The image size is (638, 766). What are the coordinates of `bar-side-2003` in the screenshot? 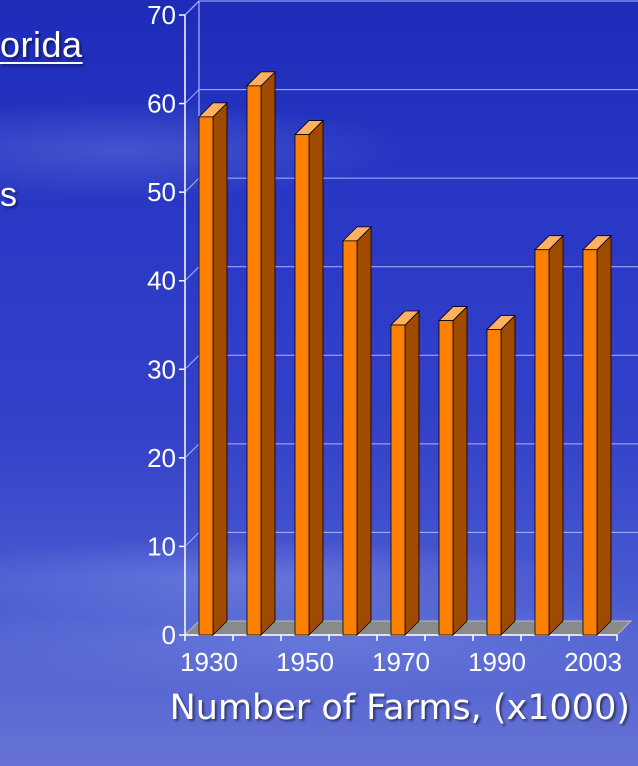 It's located at (604, 435).